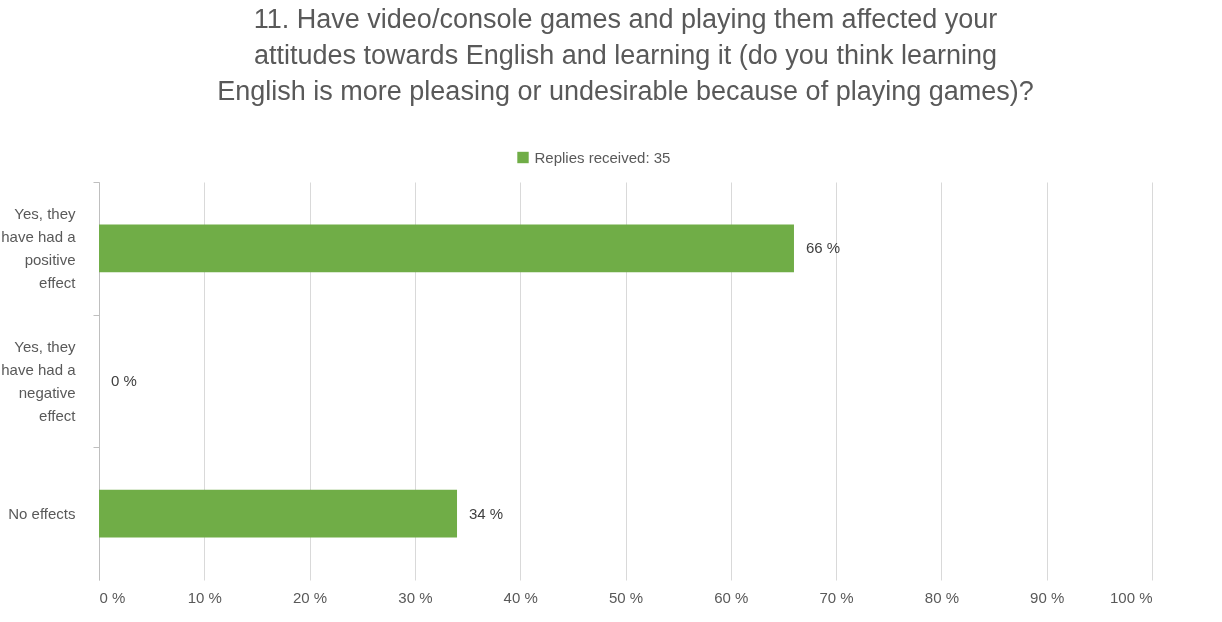 This screenshot has width=1222, height=622. I want to click on x-tick-label: 20 %, so click(310, 597).